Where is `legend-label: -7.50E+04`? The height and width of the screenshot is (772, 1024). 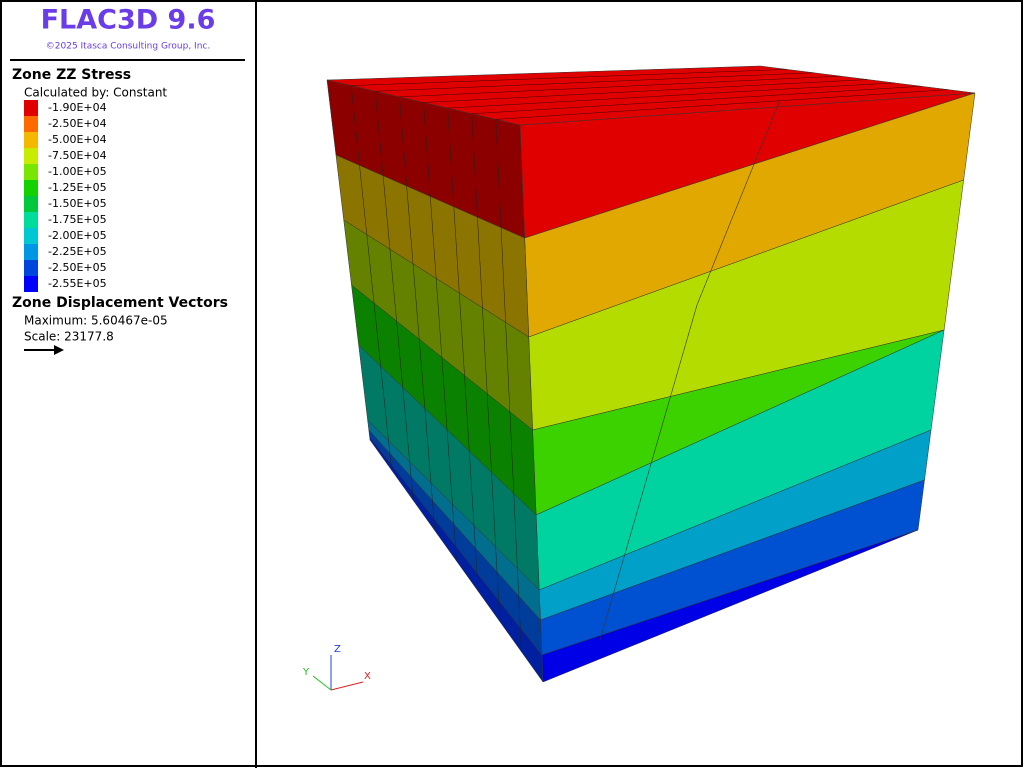
legend-label: -7.50E+04 is located at coordinates (77, 155).